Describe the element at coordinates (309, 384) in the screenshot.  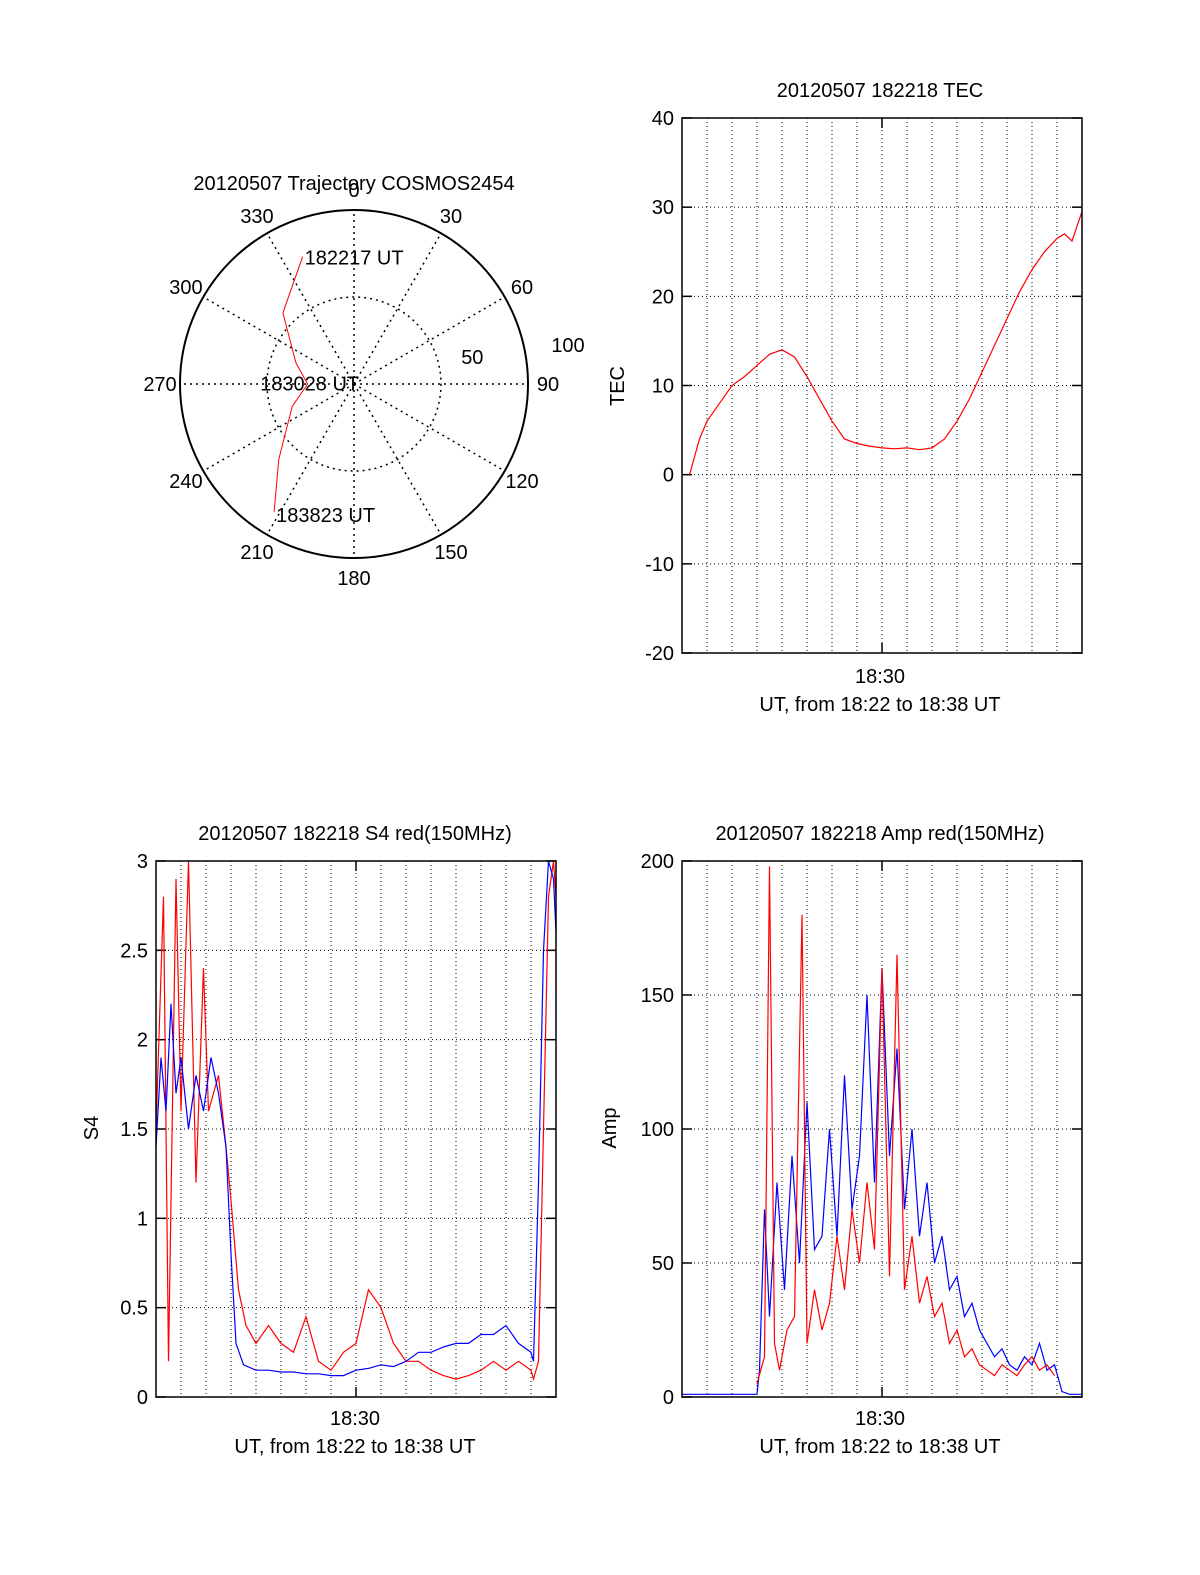
I see `polar-mid-label: 183028 UT` at that location.